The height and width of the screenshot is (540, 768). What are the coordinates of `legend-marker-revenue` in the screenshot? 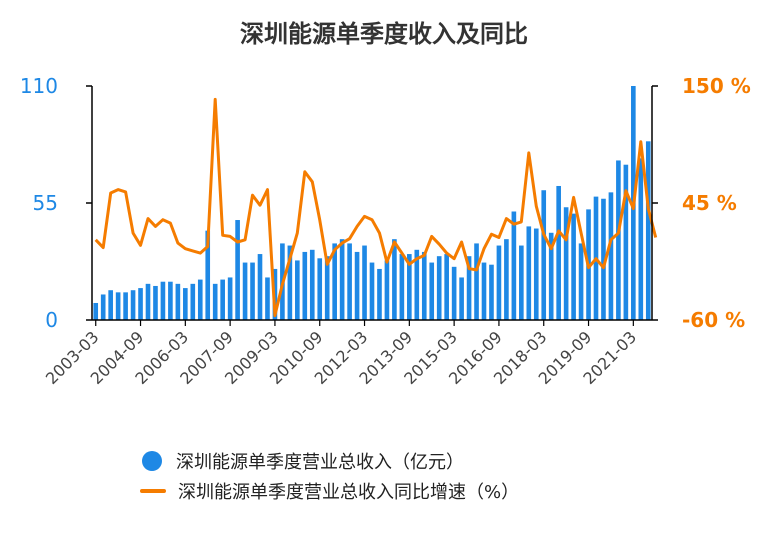 It's located at (152, 461).